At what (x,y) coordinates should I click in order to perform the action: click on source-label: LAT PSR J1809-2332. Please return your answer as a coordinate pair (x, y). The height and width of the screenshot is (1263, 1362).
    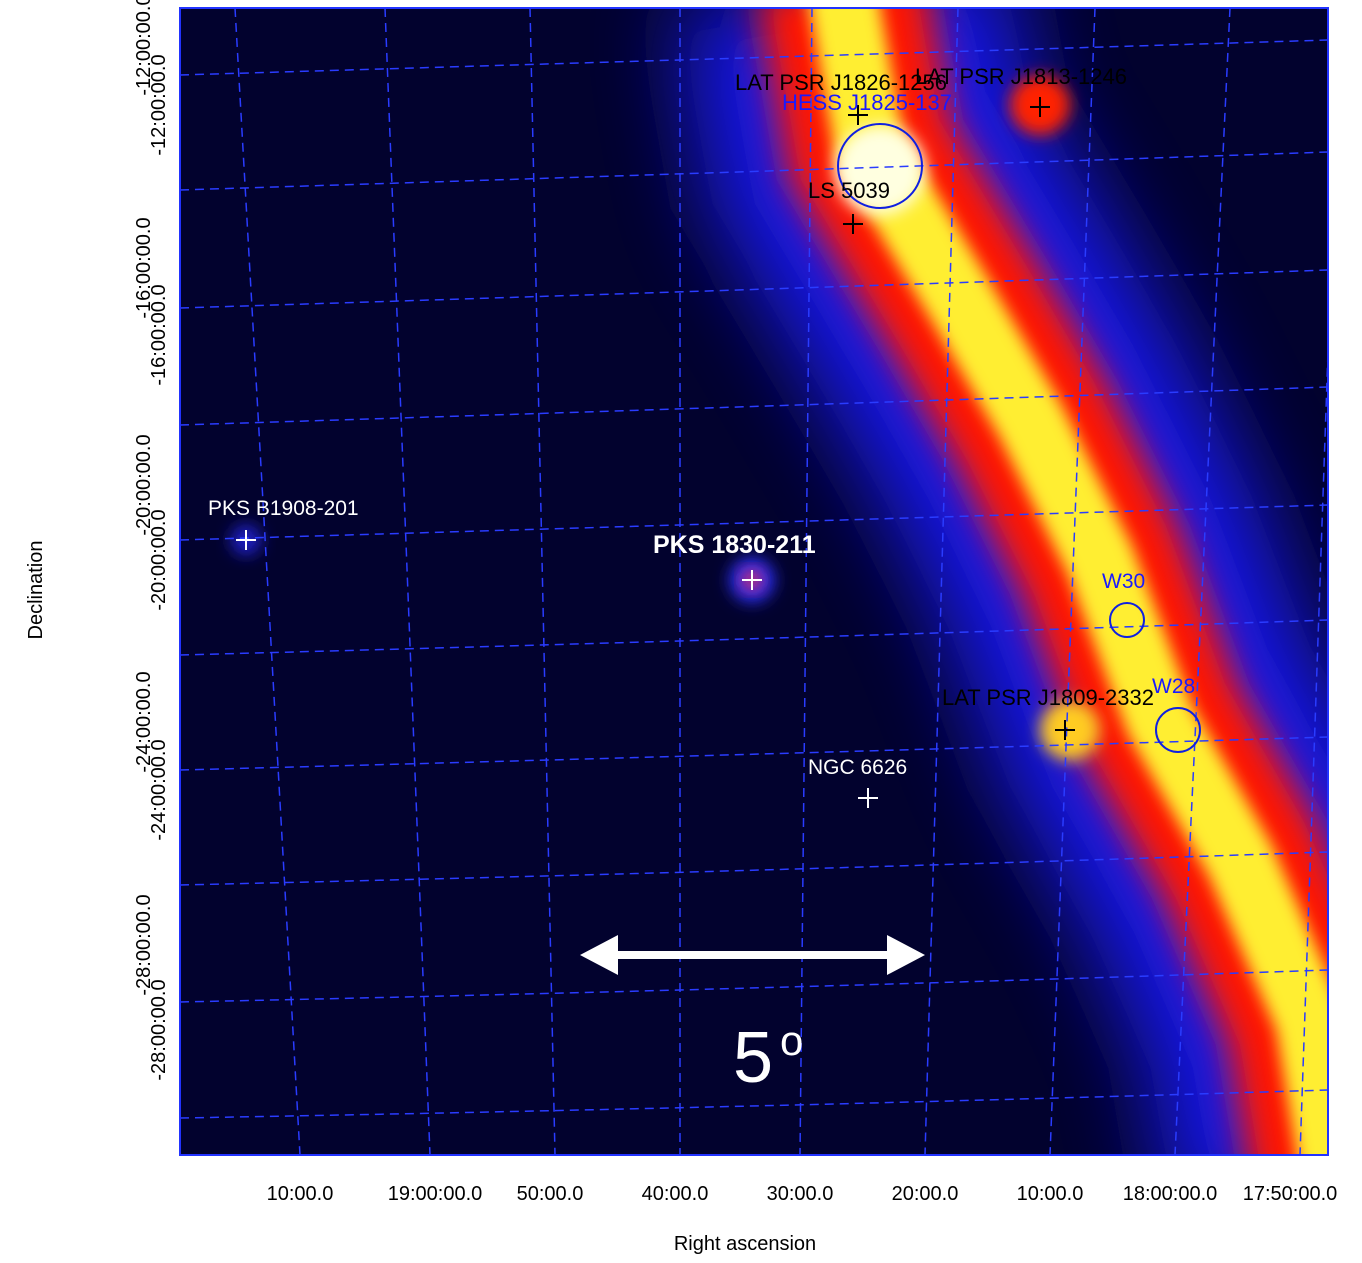
    Looking at the image, I should click on (1048, 697).